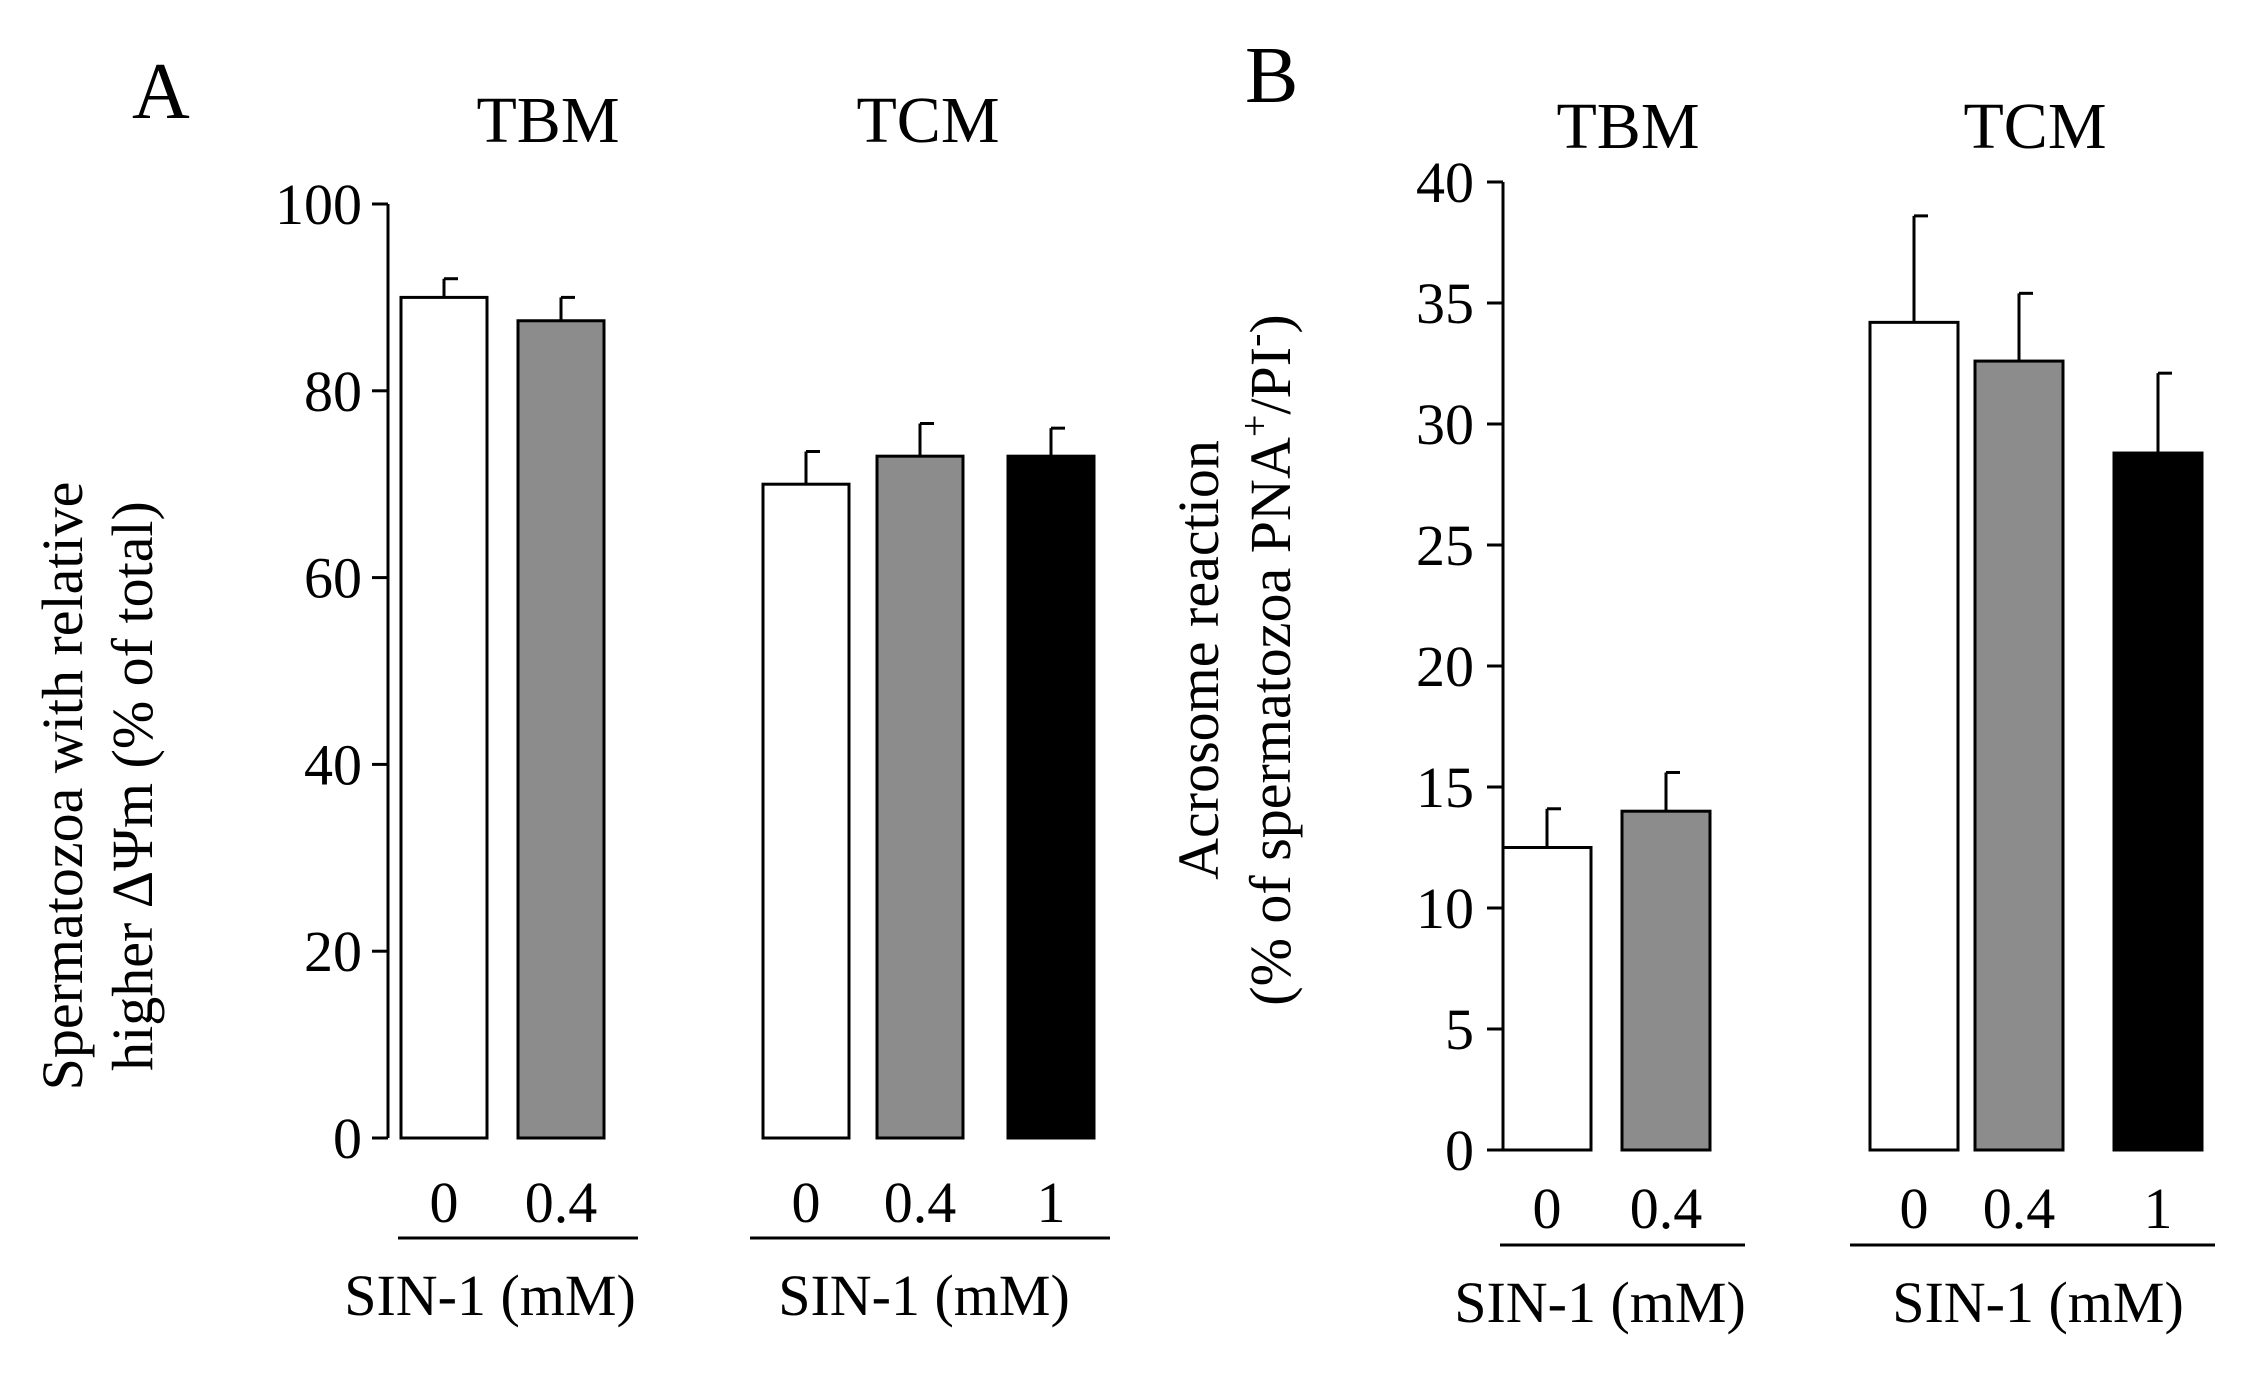 Image resolution: width=2259 pixels, height=1386 pixels. Describe the element at coordinates (1666, 1208) in the screenshot. I see `panel-b-tbm-category-0.4: 0.4` at that location.